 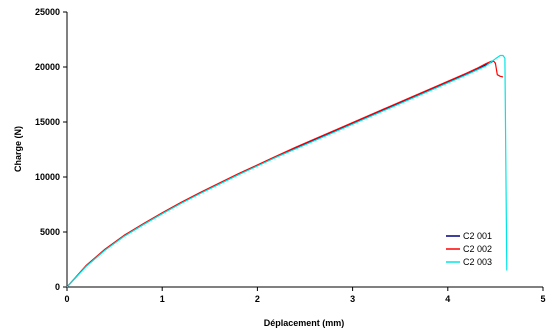 What do you see at coordinates (477, 249) in the screenshot?
I see `legend-label-2: C2 002` at bounding box center [477, 249].